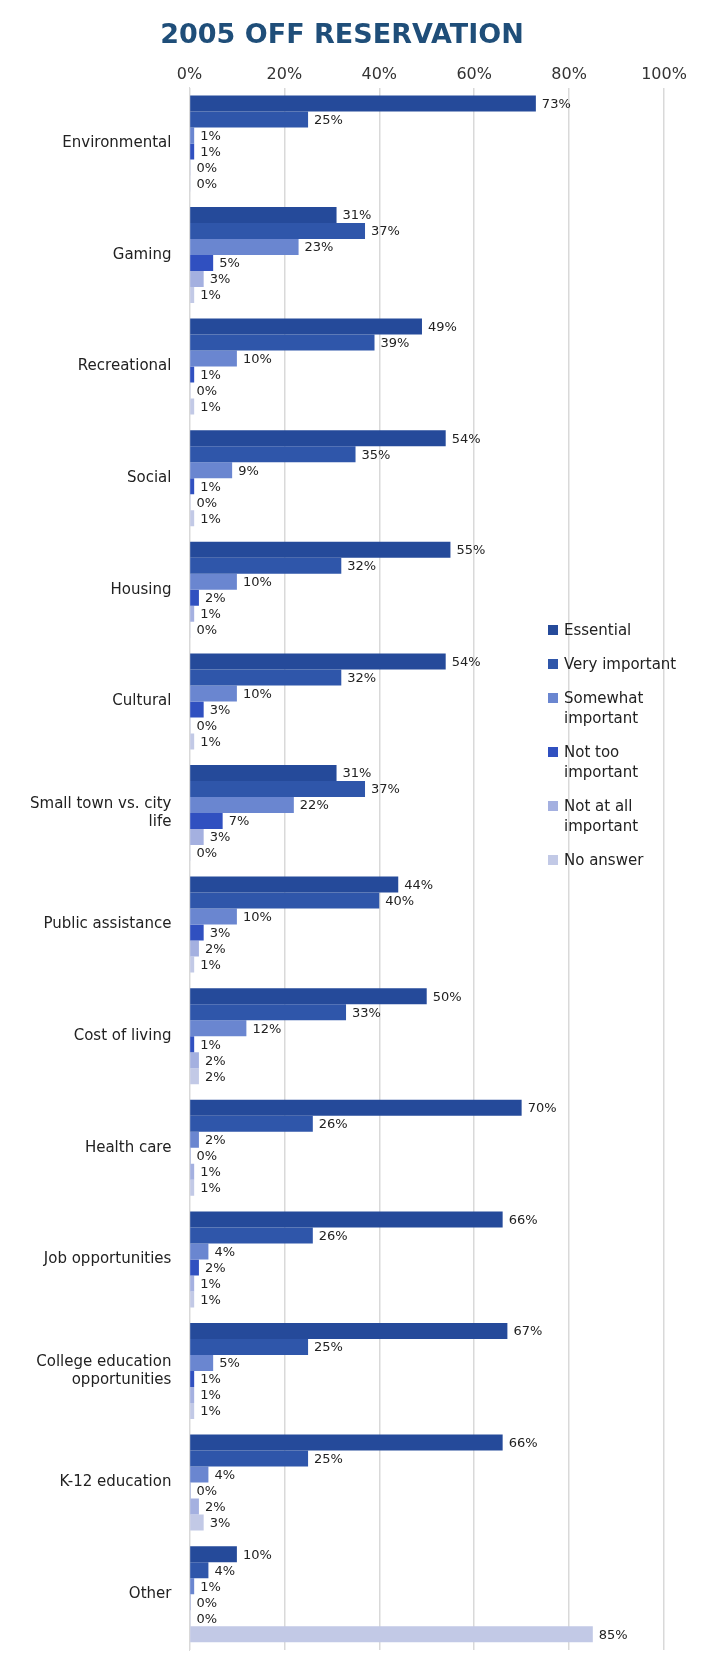 Image resolution: width=704 pixels, height=1669 pixels. Describe the element at coordinates (528, 1331) in the screenshot. I see `data-label: 67%` at that location.